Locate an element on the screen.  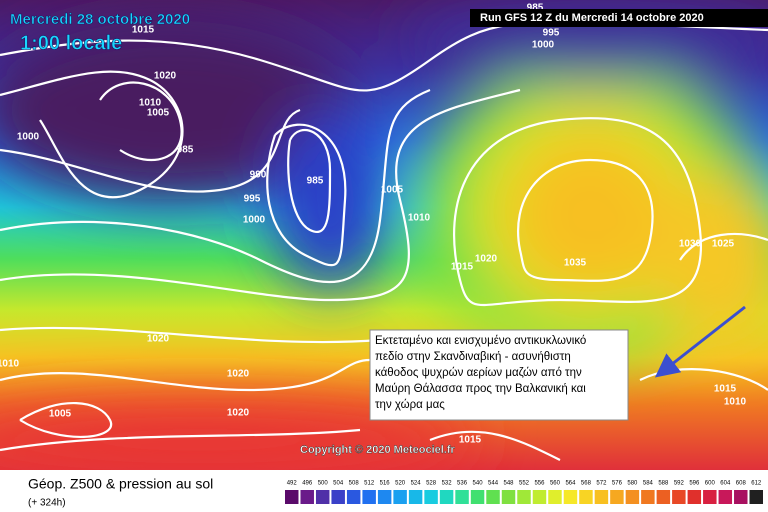
isobar-label: 990 is located at coordinates (258, 175).